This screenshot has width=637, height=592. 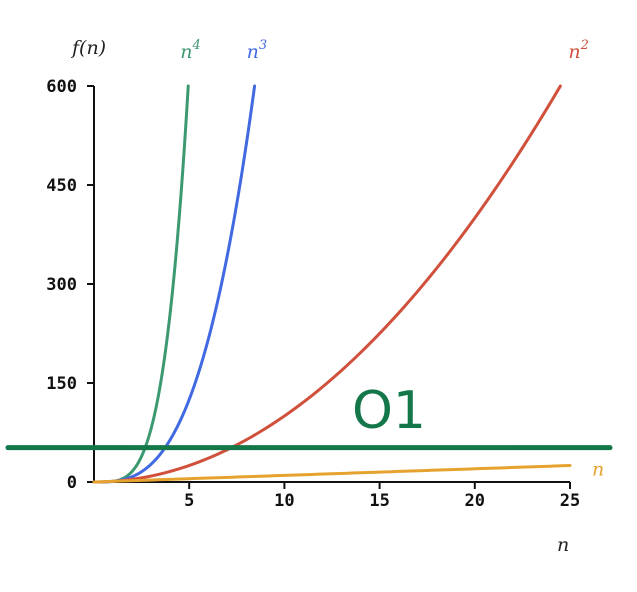 What do you see at coordinates (475, 501) in the screenshot?
I see `x-tick-label: 20` at bounding box center [475, 501].